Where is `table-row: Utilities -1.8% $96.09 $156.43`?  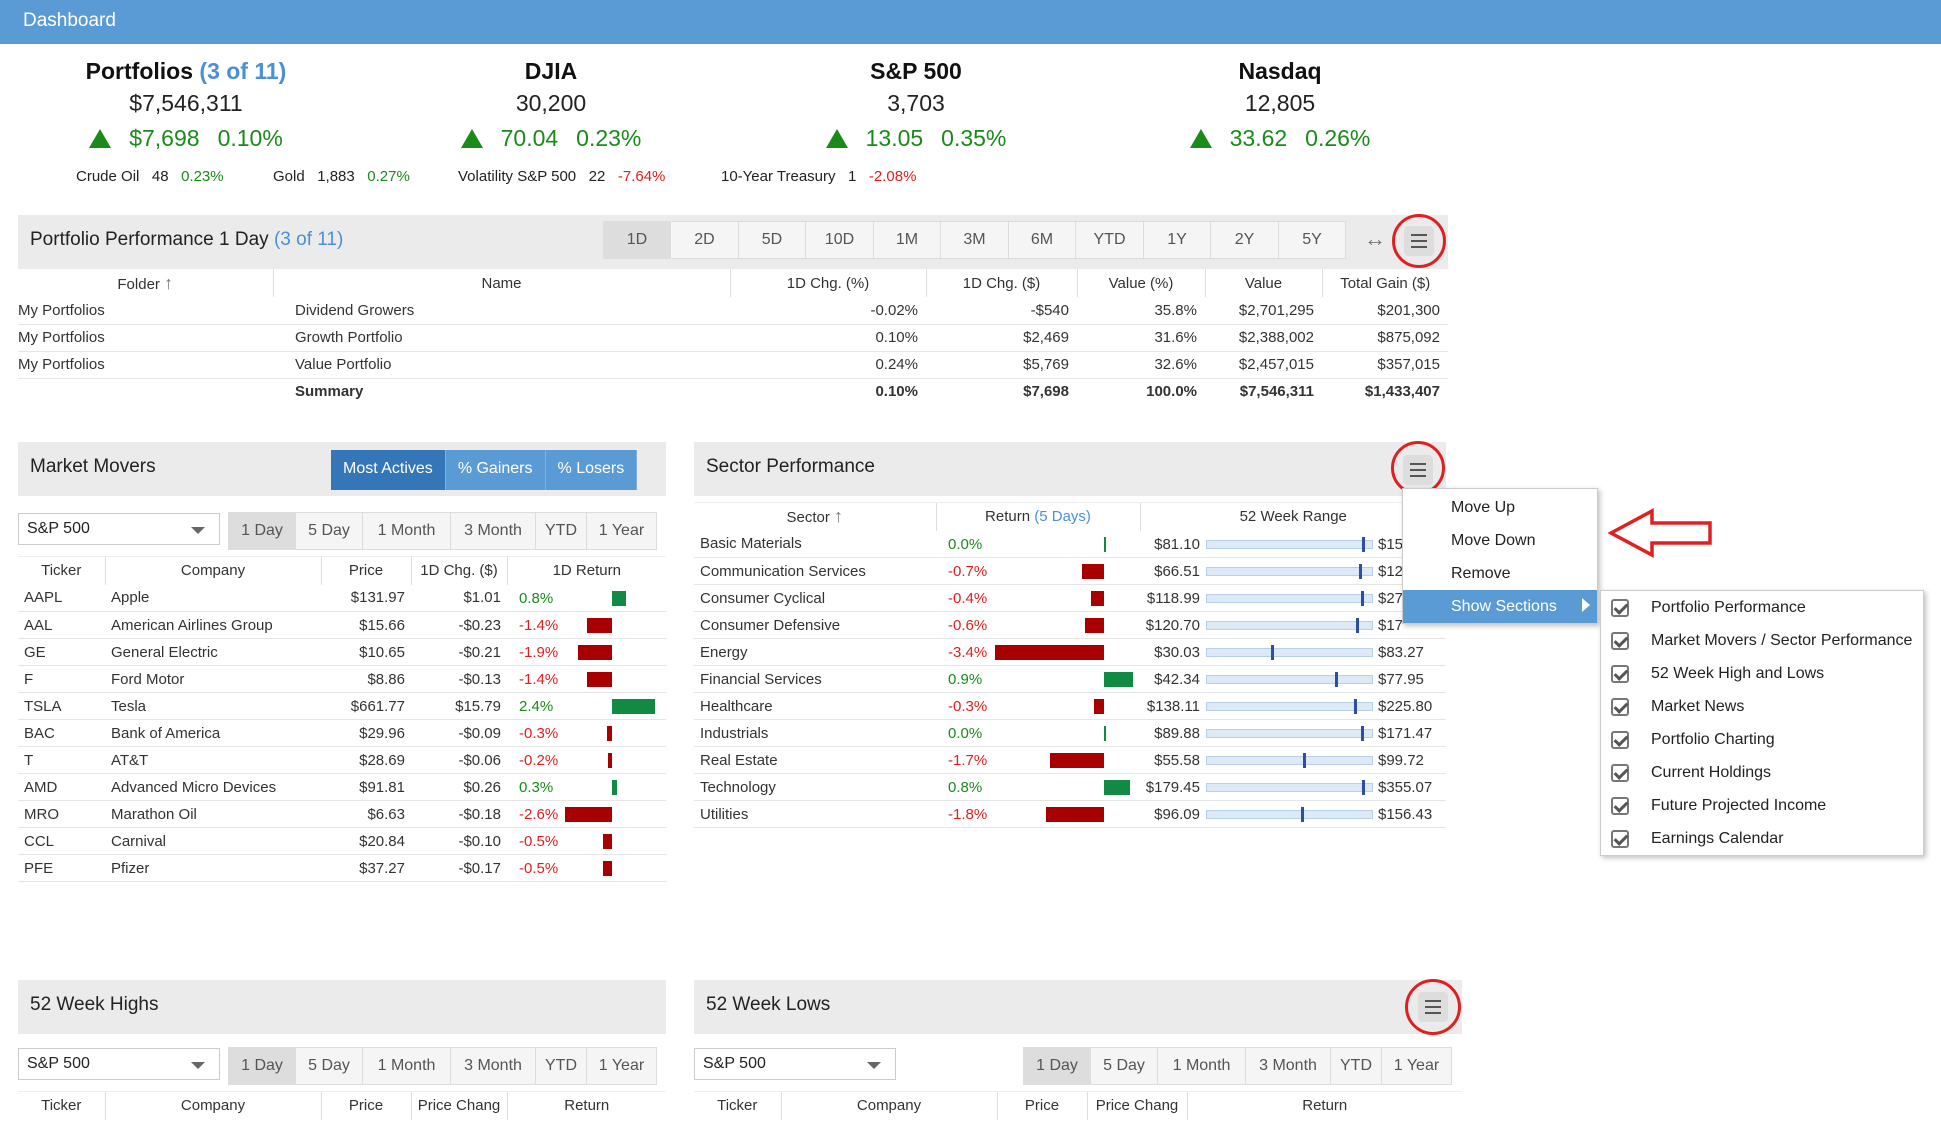
table-row: Utilities -1.8% $96.09 $156.43 is located at coordinates (1070, 814).